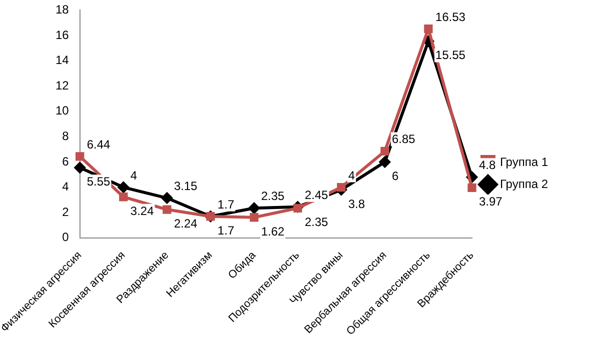  What do you see at coordinates (63, 35) in the screenshot?
I see `y-tick-label: 16` at bounding box center [63, 35].